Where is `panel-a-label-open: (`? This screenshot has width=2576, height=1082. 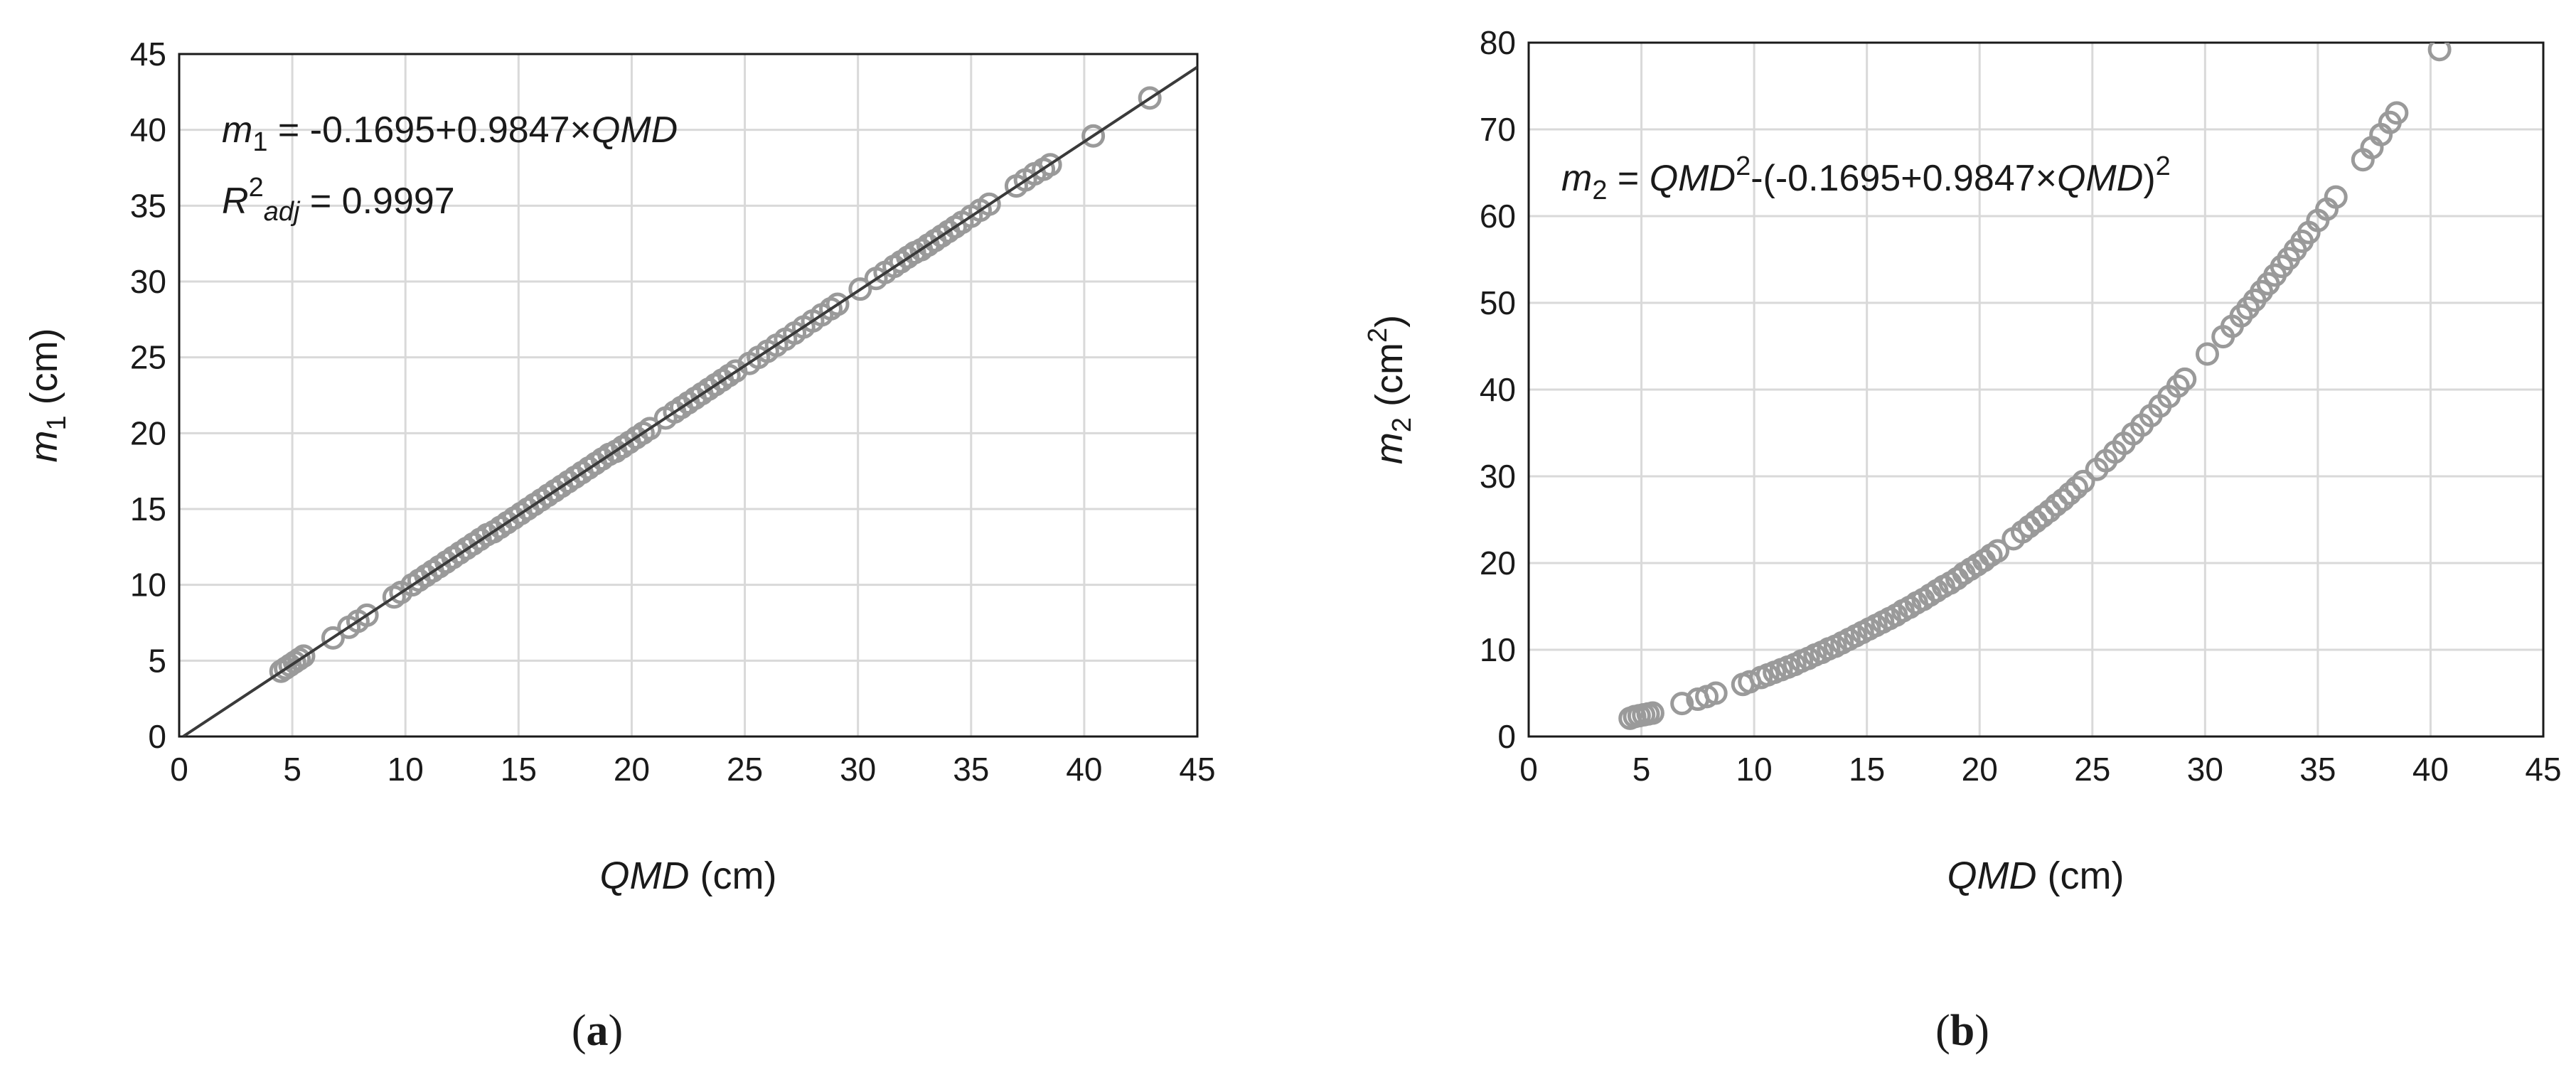
panel-a-label-open: ( is located at coordinates (579, 1031).